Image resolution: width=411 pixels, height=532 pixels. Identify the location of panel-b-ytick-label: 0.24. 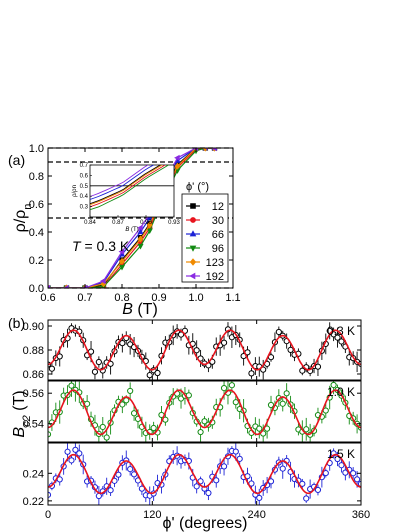
(33, 474).